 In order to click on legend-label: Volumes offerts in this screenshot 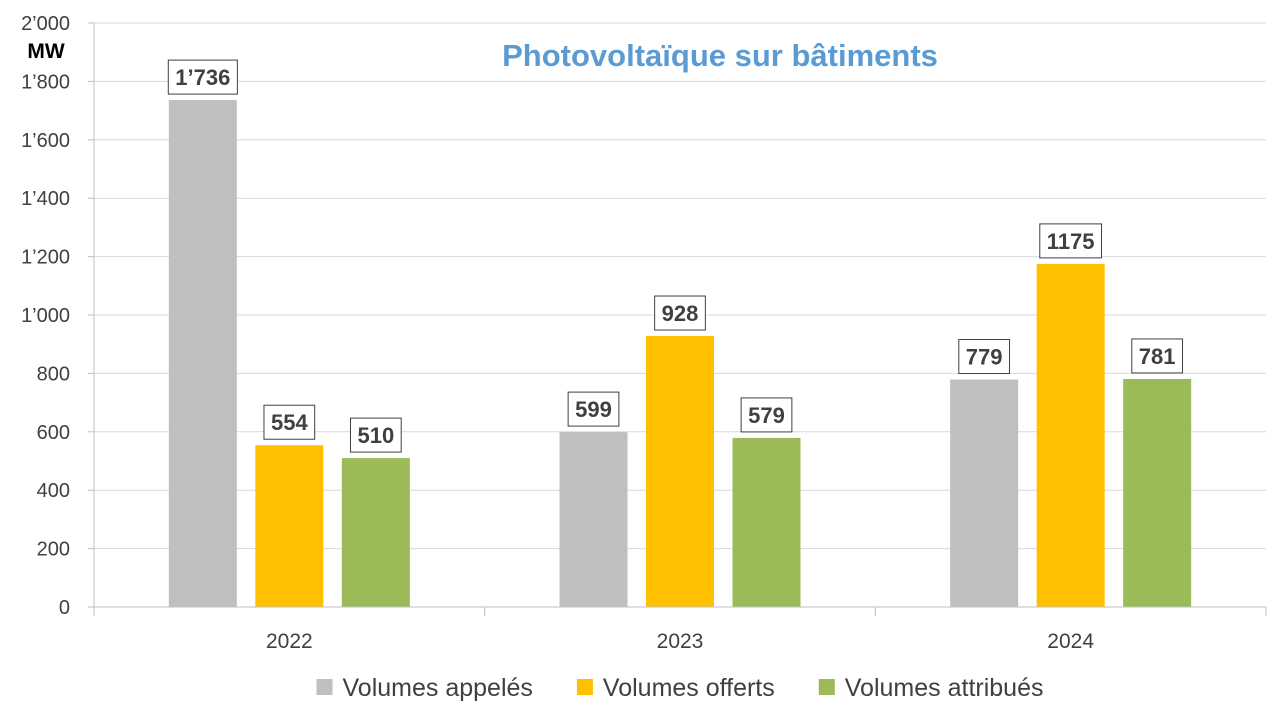, I will do `click(689, 688)`.